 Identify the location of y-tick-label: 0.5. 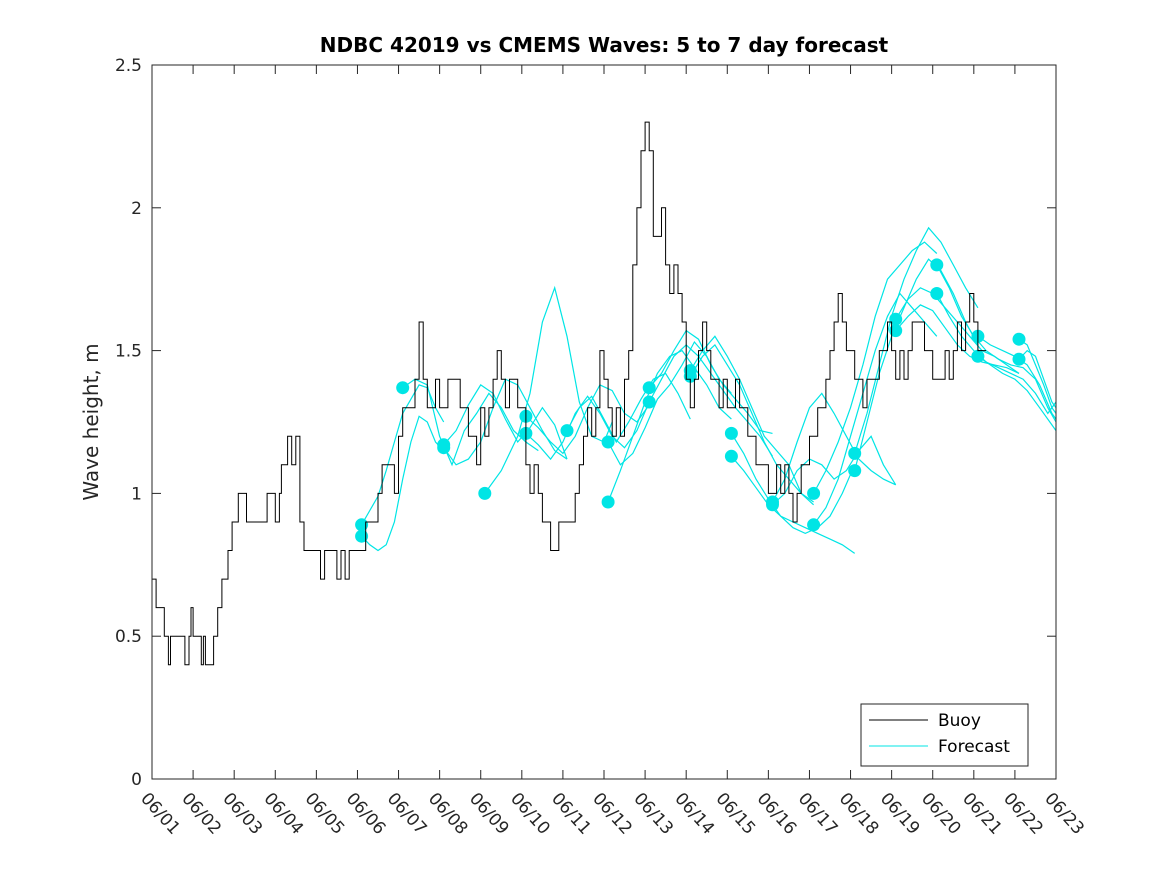
(128, 637).